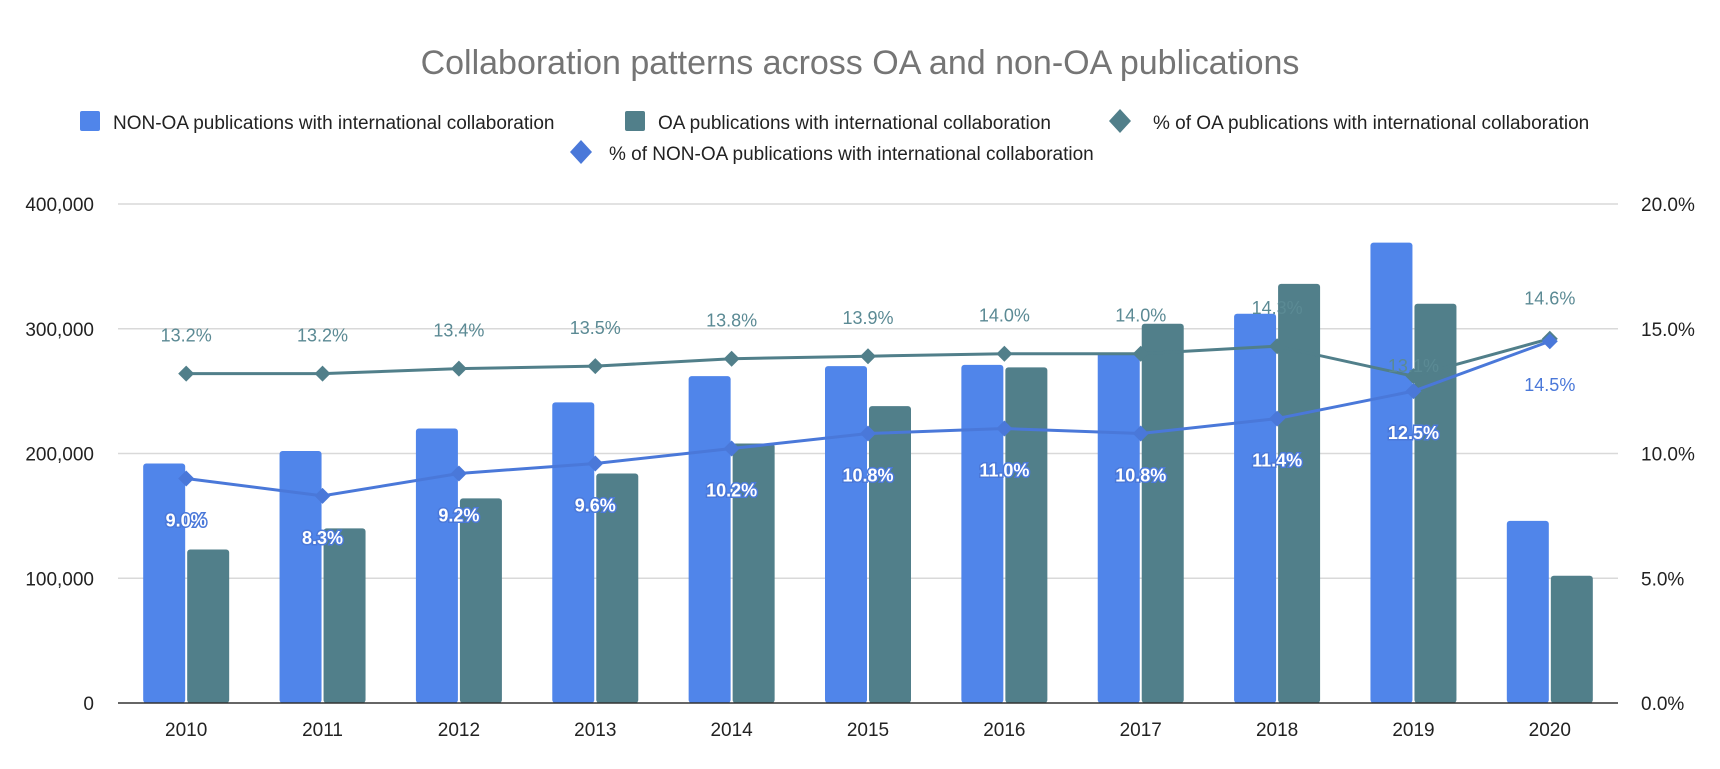 Image resolution: width=1720 pixels, height=769 pixels. What do you see at coordinates (731, 730) in the screenshot?
I see `x-tick-label: 2014` at bounding box center [731, 730].